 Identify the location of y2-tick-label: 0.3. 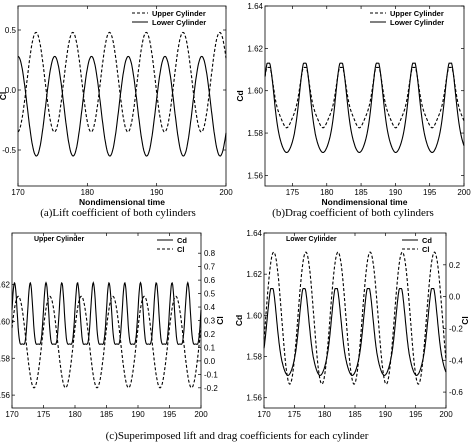
(210, 321).